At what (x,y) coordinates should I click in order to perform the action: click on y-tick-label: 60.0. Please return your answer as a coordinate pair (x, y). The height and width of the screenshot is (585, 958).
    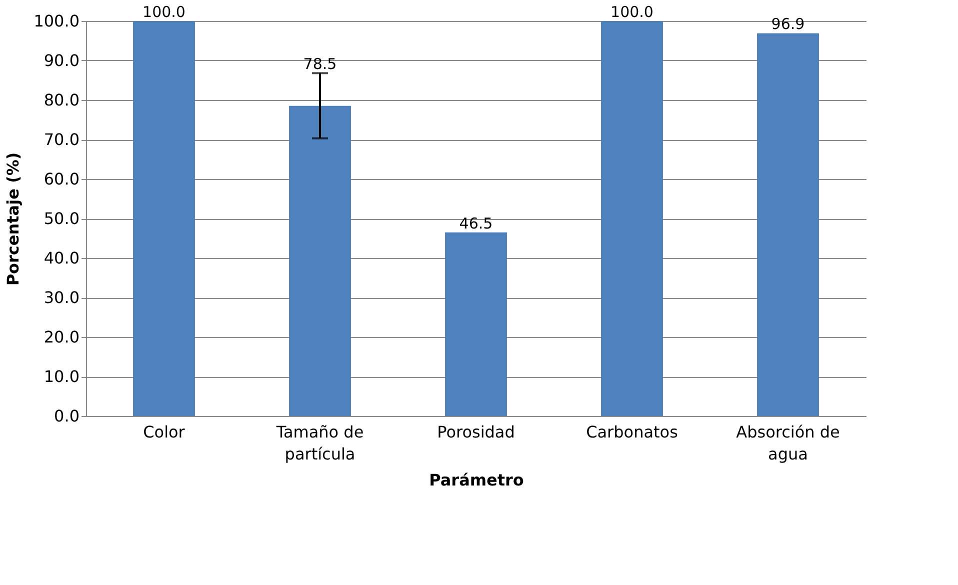
    Looking at the image, I should click on (62, 179).